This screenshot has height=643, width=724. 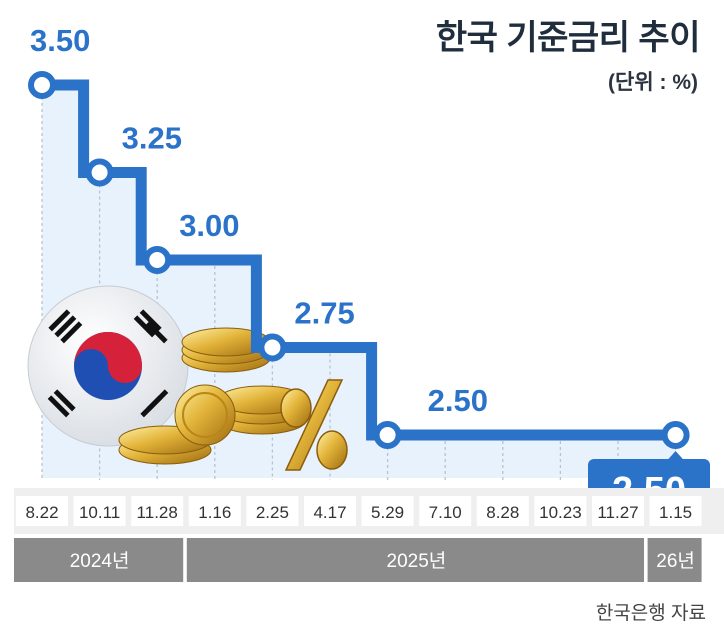 I want to click on value-label: 3.00, so click(x=209, y=225).